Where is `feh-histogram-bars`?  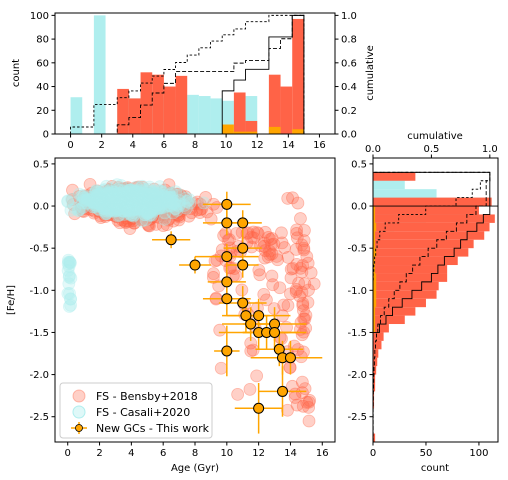 feh-histogram-bars is located at coordinates (434, 307).